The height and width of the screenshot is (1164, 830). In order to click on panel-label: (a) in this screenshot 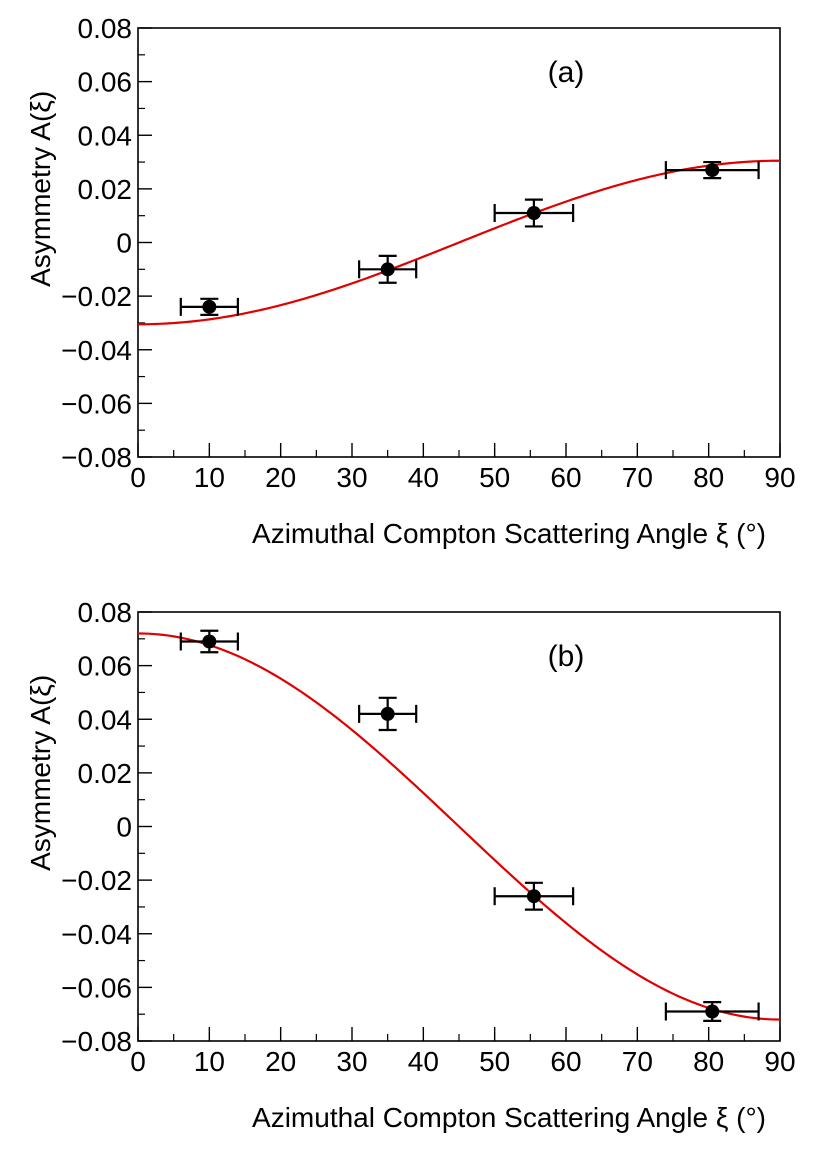, I will do `click(566, 72)`.